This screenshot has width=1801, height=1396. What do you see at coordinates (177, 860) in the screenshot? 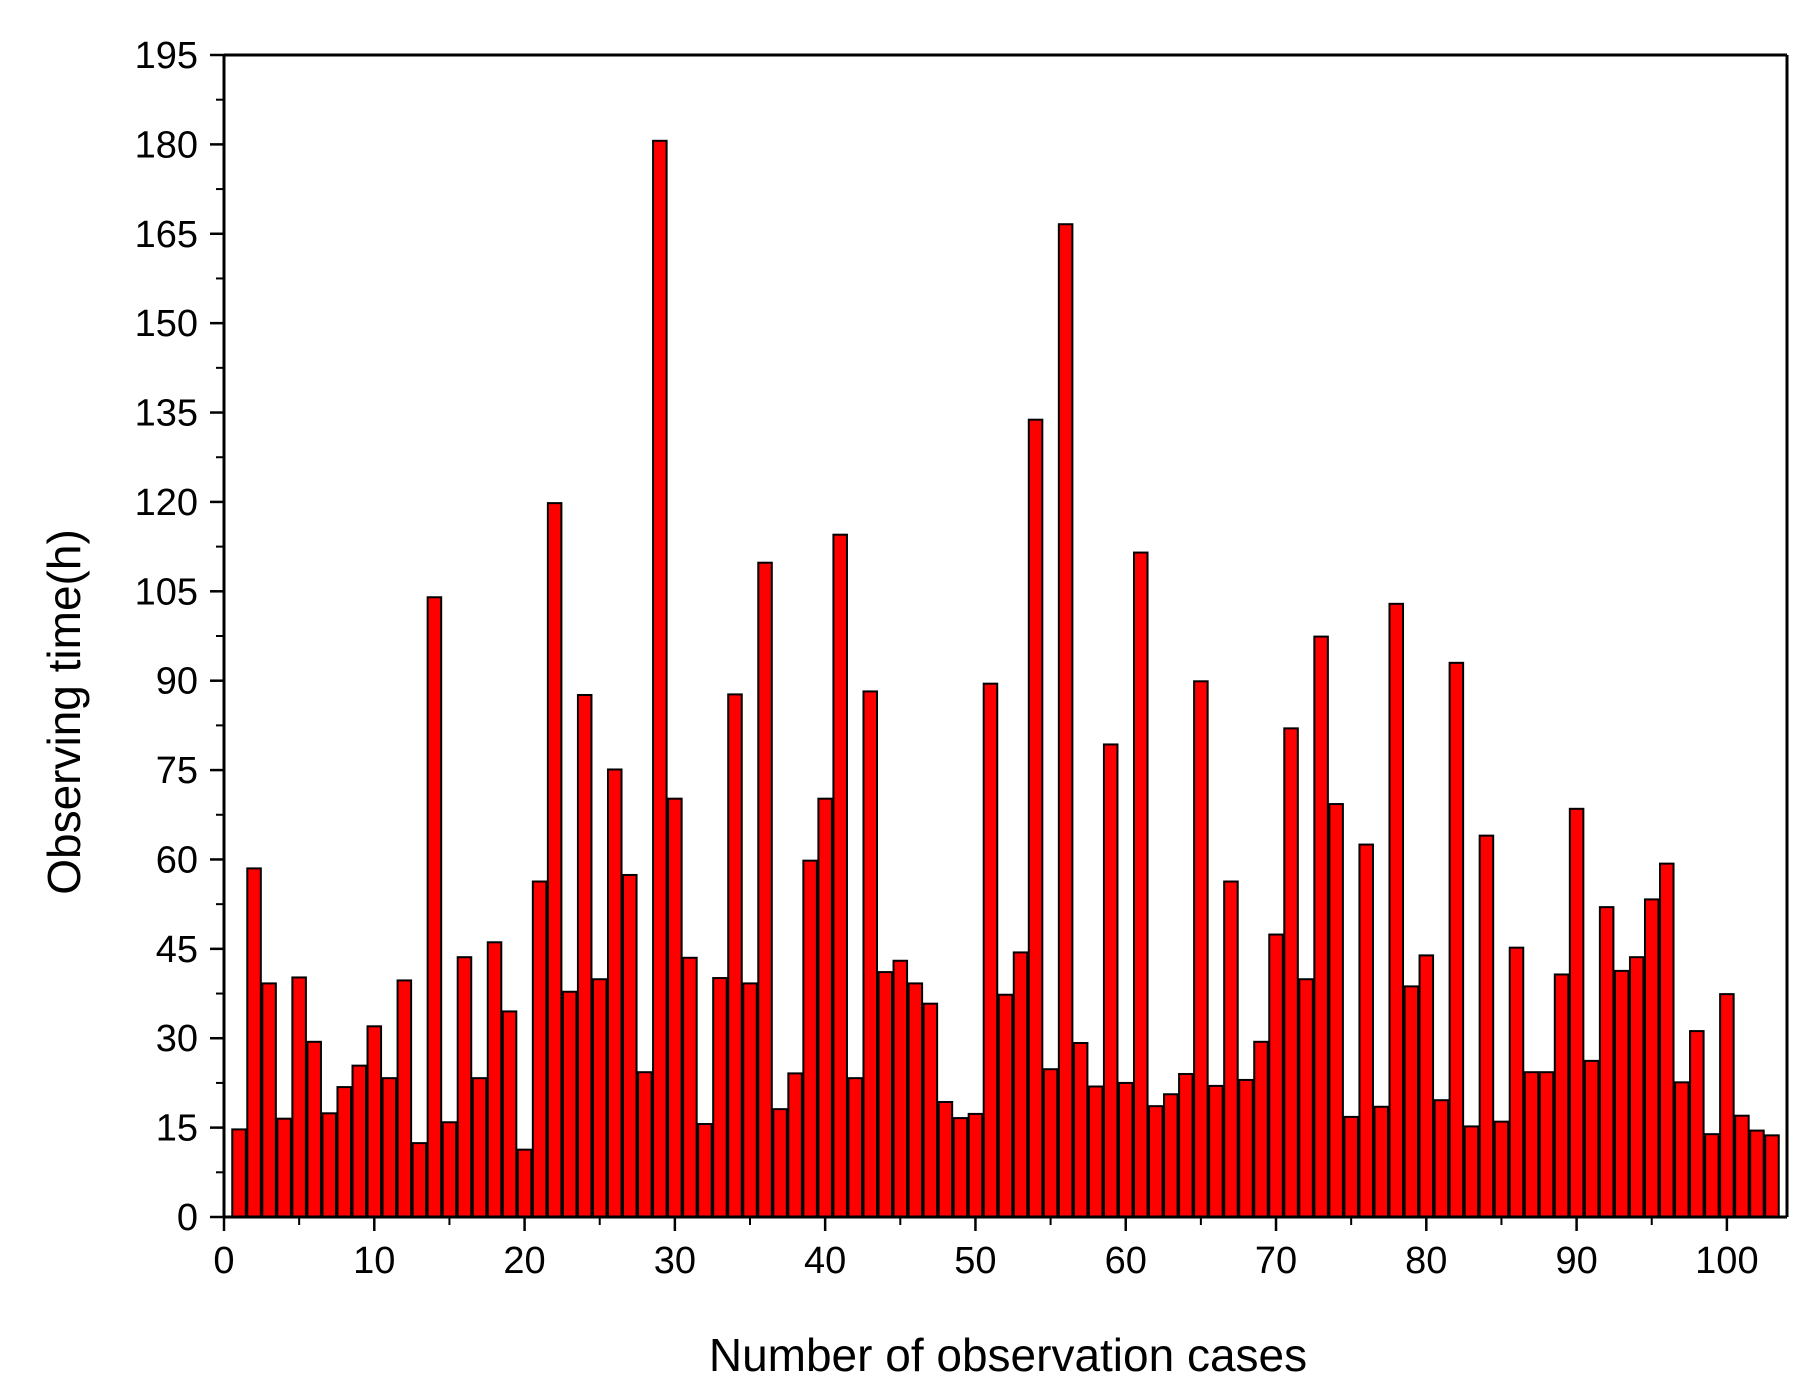
I see `y-tick-label: 60` at bounding box center [177, 860].